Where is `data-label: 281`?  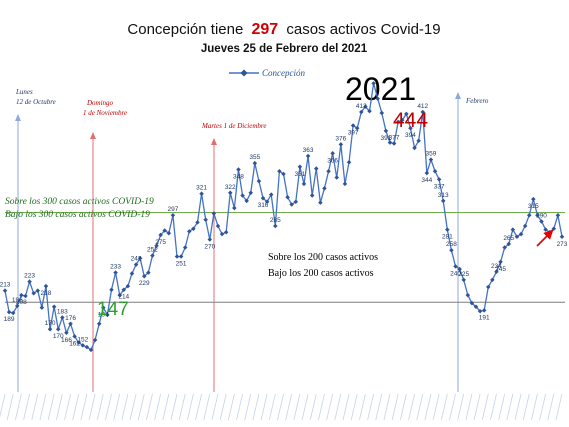 data-label: 281 is located at coordinates (447, 237).